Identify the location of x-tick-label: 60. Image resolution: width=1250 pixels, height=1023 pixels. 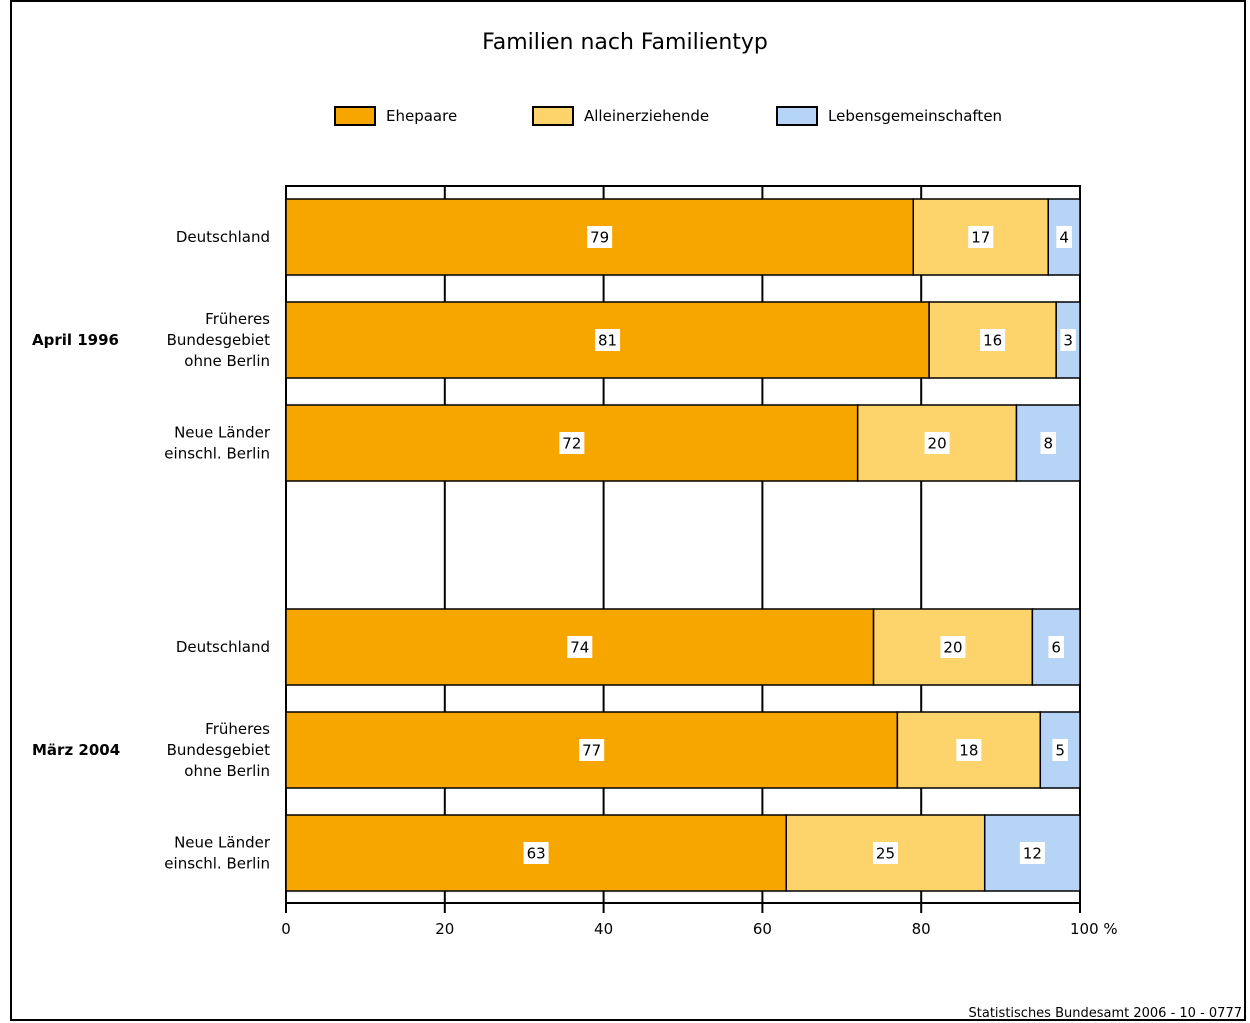
(762, 929).